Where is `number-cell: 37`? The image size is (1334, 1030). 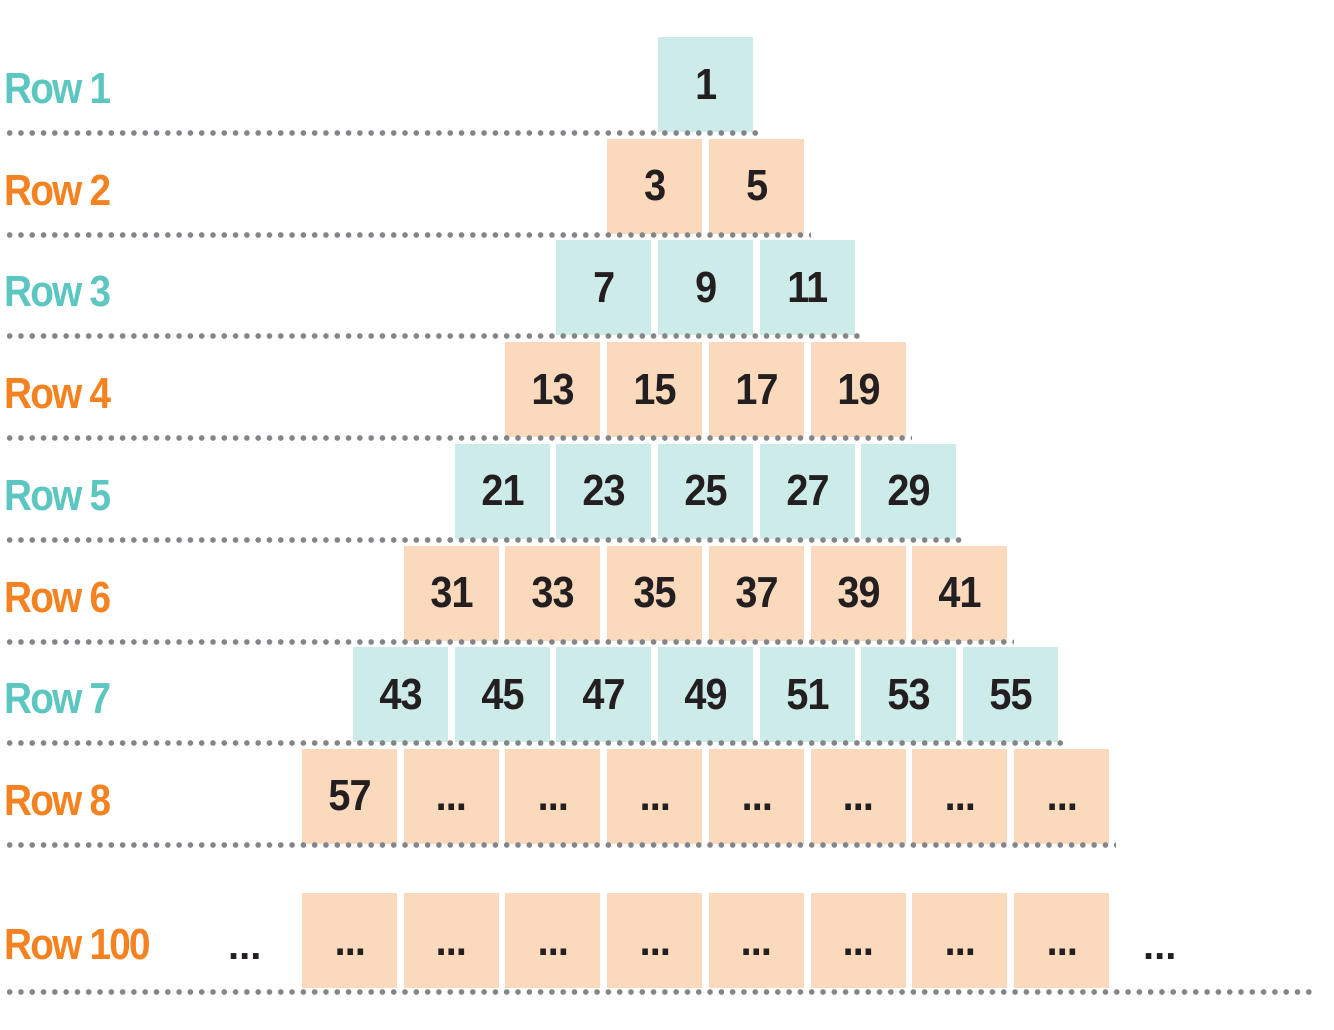
number-cell: 37 is located at coordinates (756, 593).